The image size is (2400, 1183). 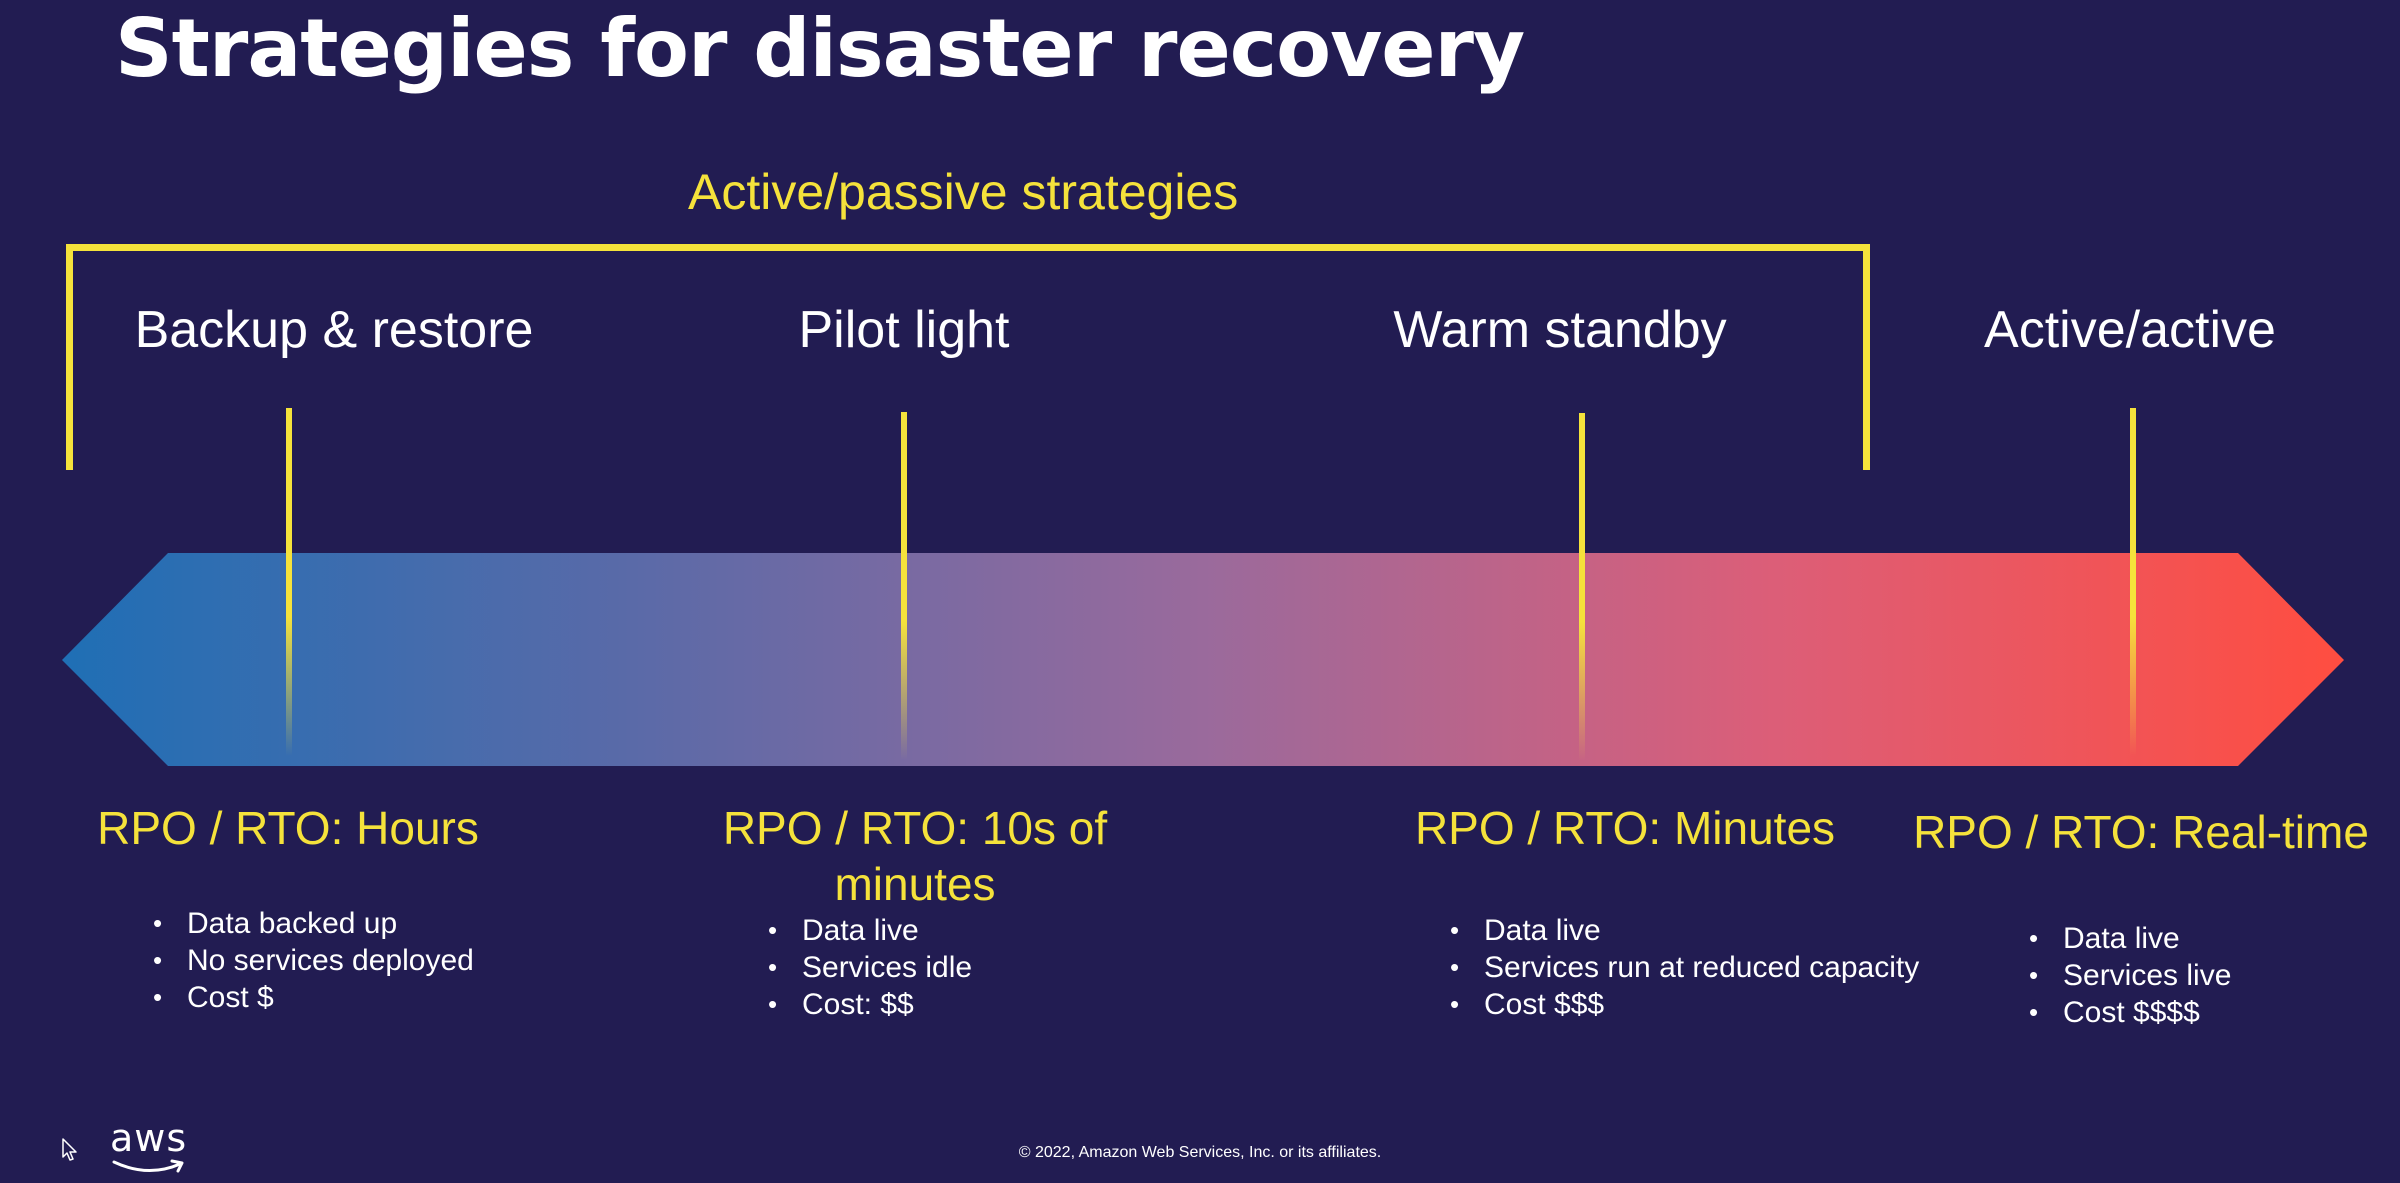 I want to click on tick-active-active, so click(x=2133, y=582).